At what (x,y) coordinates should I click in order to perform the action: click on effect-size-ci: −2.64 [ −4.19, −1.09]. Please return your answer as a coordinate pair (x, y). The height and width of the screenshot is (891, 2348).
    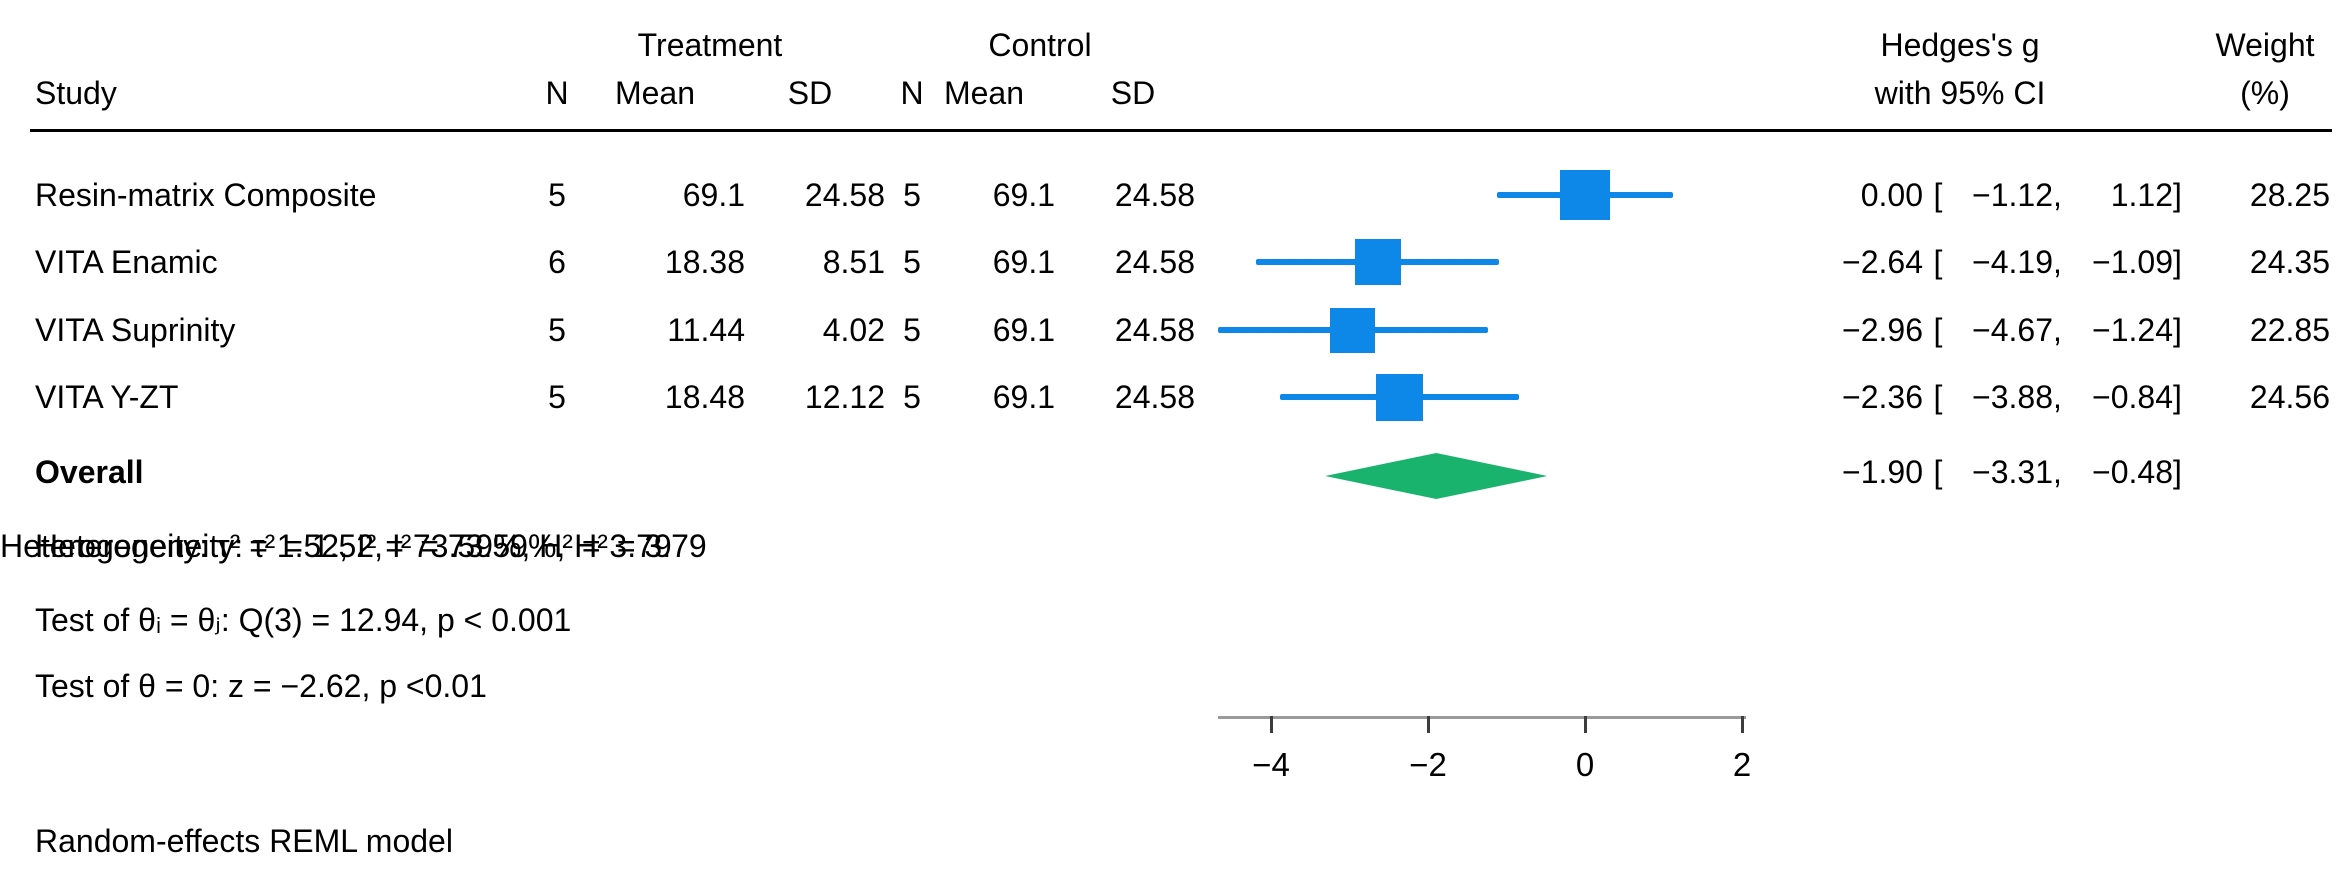
    Looking at the image, I should click on (2005, 262).